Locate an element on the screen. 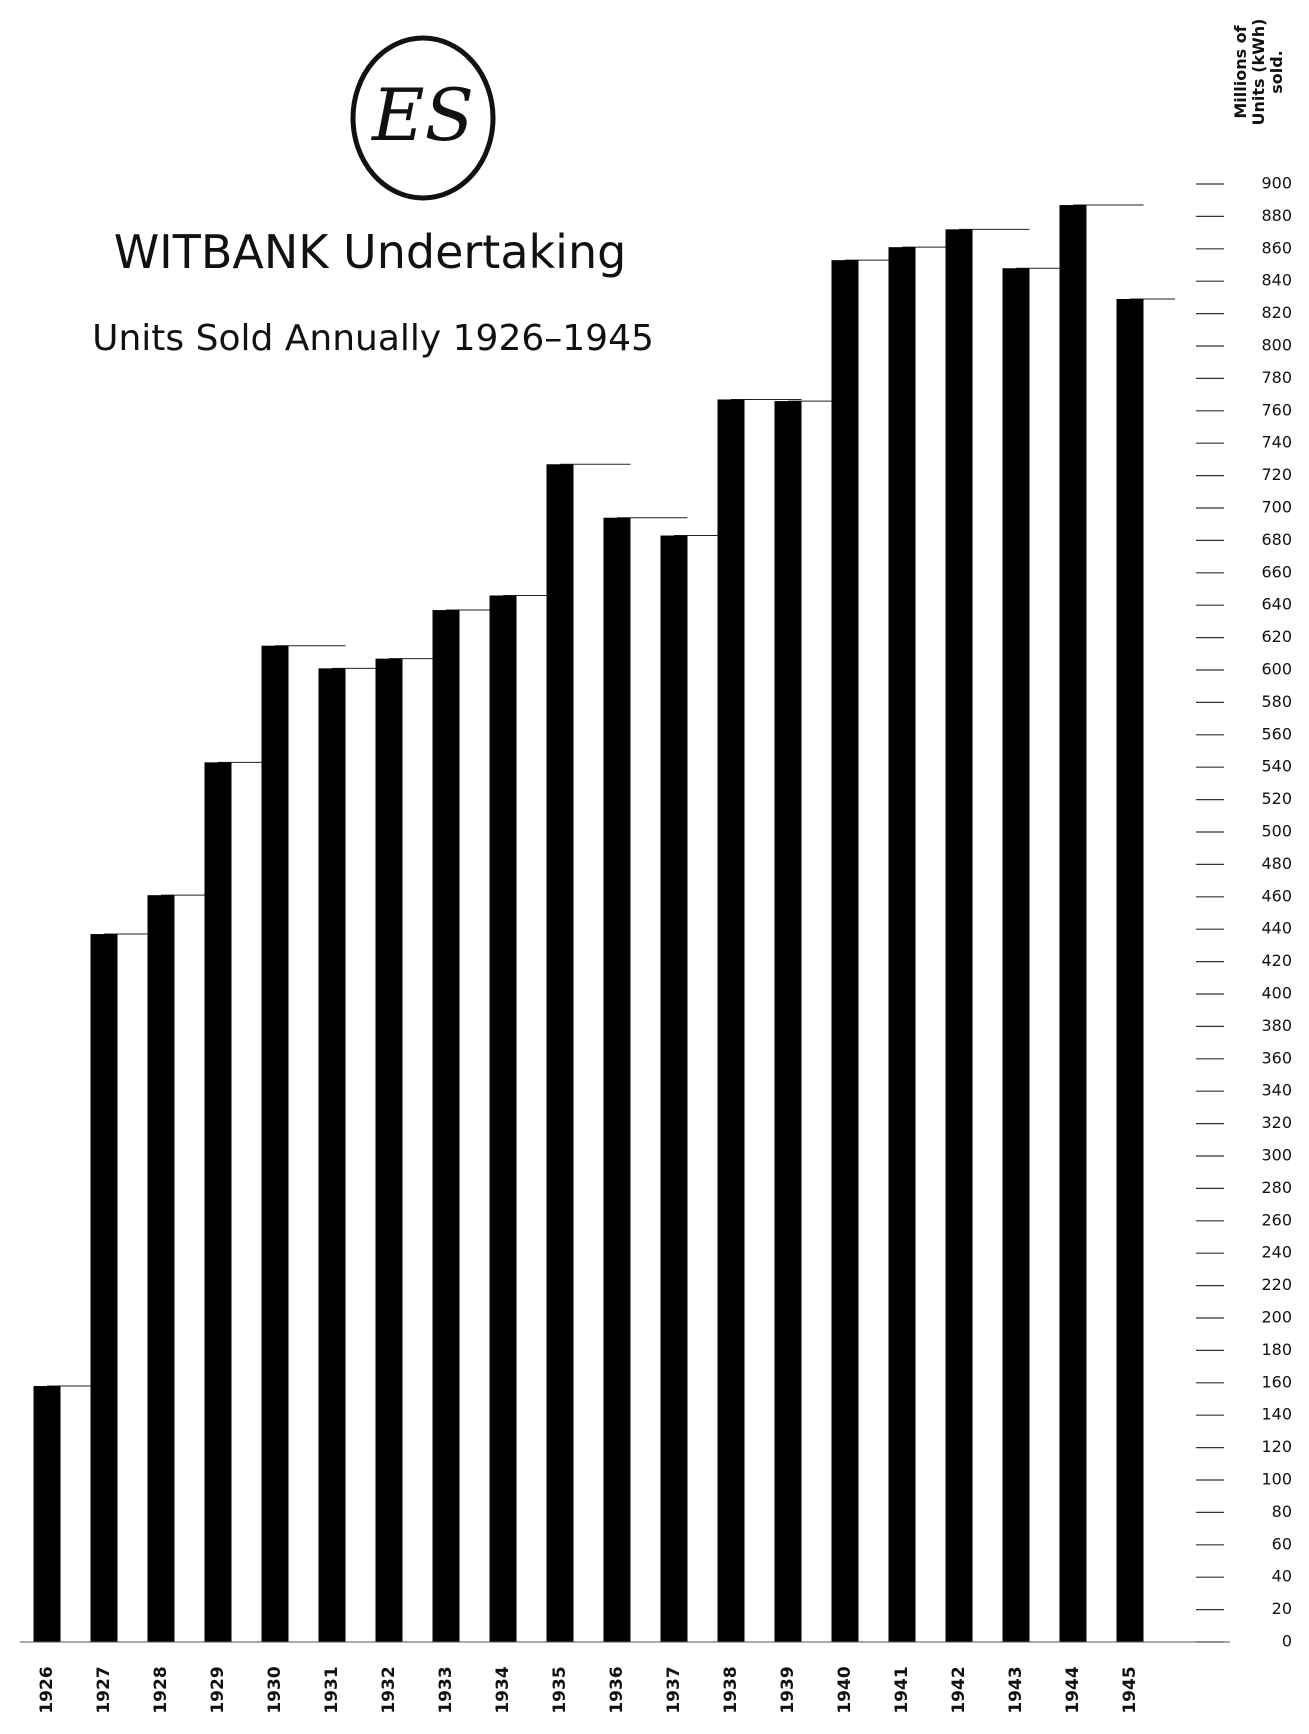 The height and width of the screenshot is (1734, 1309). y-tick-label: 860 is located at coordinates (1276, 247).